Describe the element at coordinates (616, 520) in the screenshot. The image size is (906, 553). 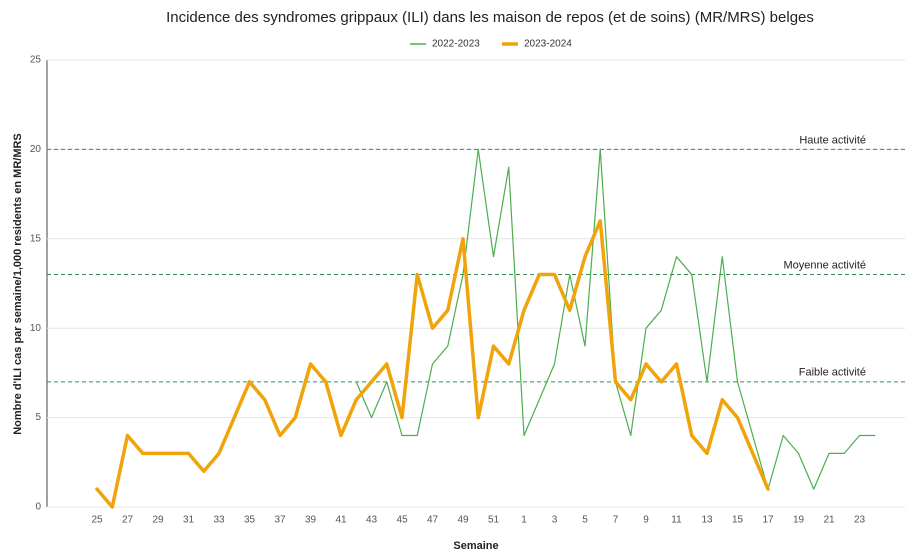
I see `x-tick-label: 7` at that location.